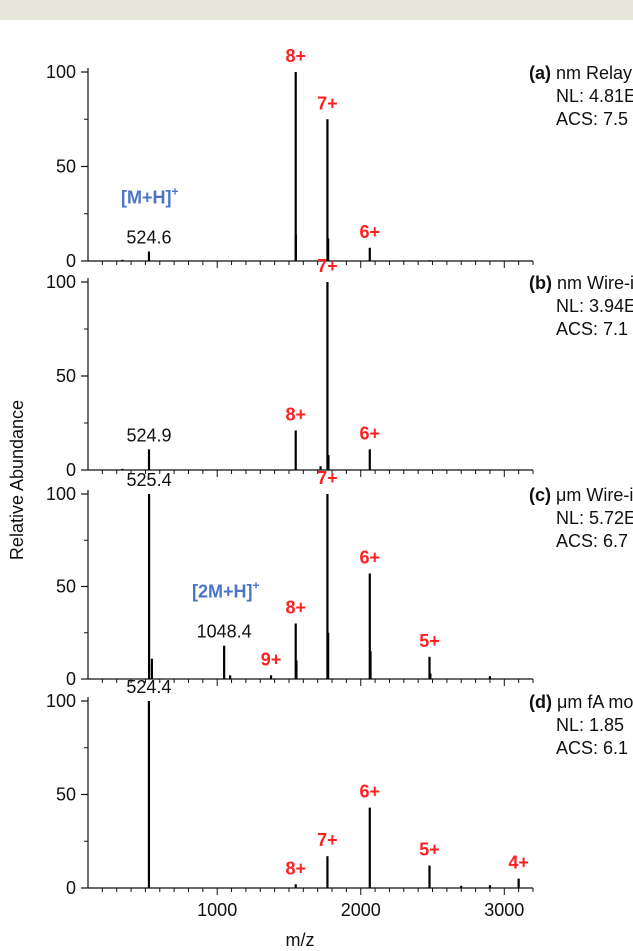 Image resolution: width=633 pixels, height=951 pixels. Describe the element at coordinates (149, 480) in the screenshot. I see `peak-mz-label: 525.4` at that location.